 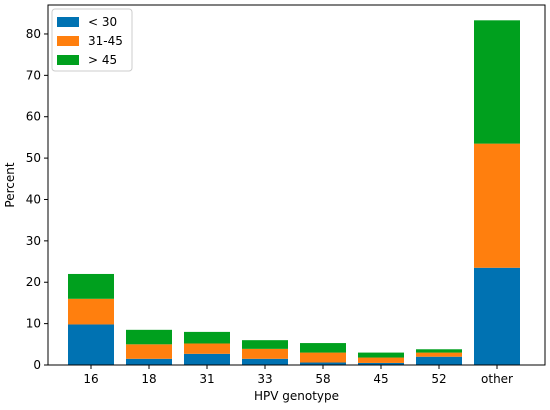 What do you see at coordinates (33, 117) in the screenshot?
I see `y-tick-label: 60` at bounding box center [33, 117].